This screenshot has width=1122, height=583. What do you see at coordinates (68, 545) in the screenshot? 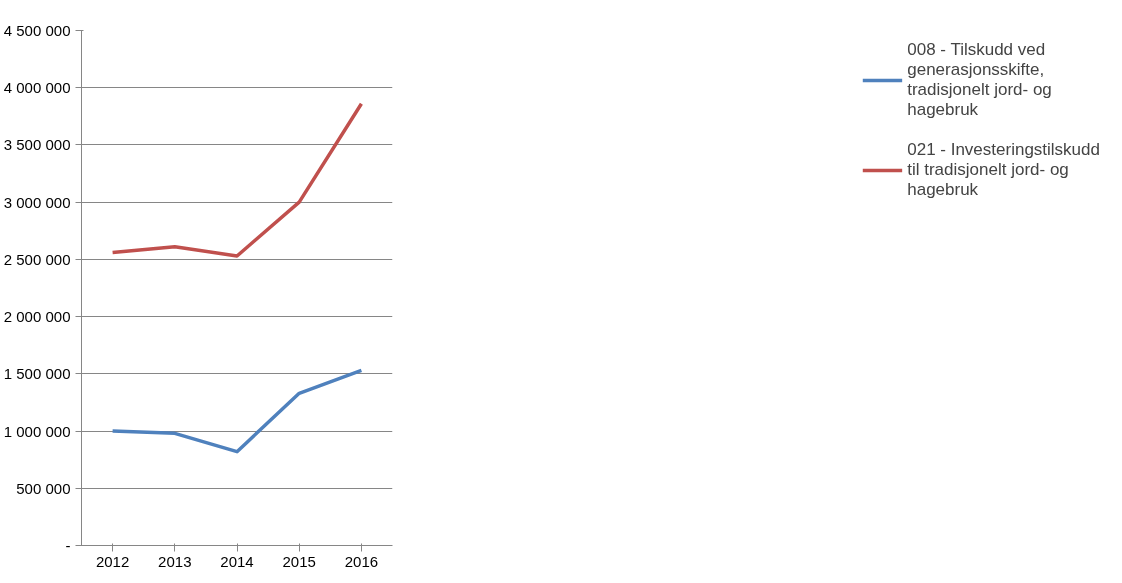
I see `y-tick-label: -` at bounding box center [68, 545].